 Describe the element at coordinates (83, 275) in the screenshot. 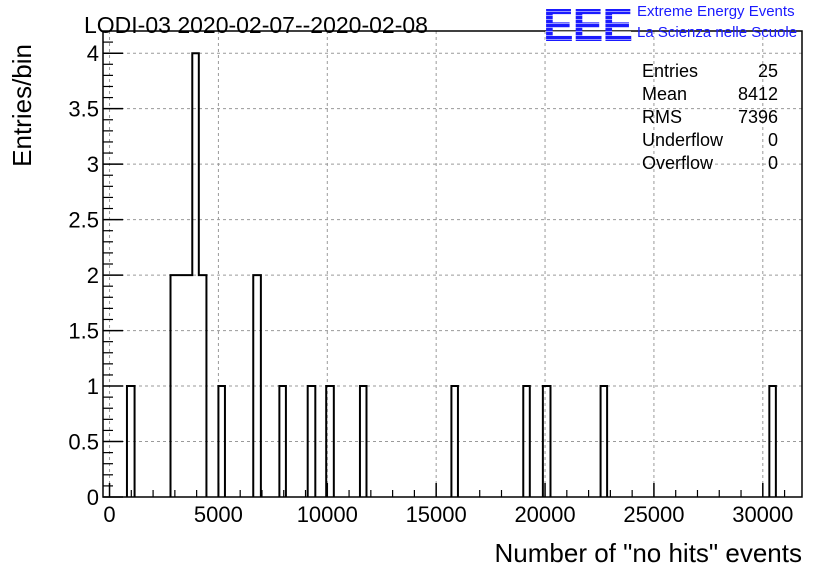

I see `y-tick-labels: 0 0.5 1 1.5 2 2.5 3 3.5 4` at that location.